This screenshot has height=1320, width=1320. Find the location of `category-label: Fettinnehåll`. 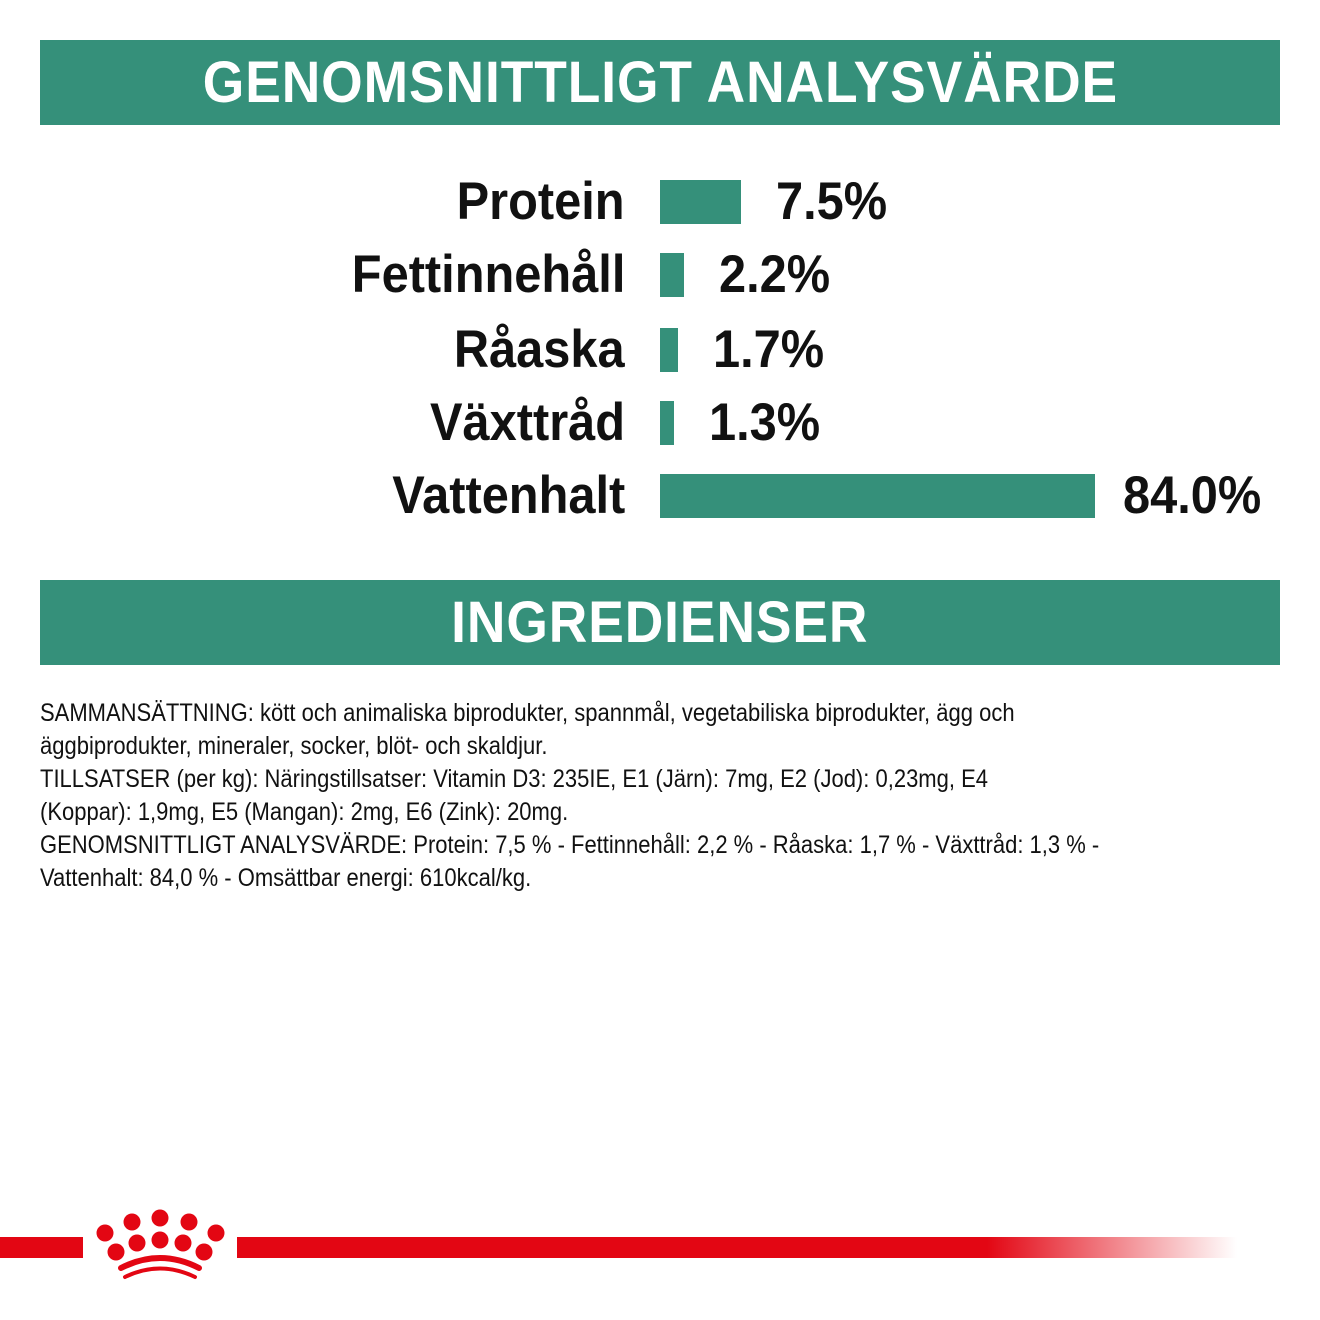

category-label: Fettinnehåll is located at coordinates (488, 274).